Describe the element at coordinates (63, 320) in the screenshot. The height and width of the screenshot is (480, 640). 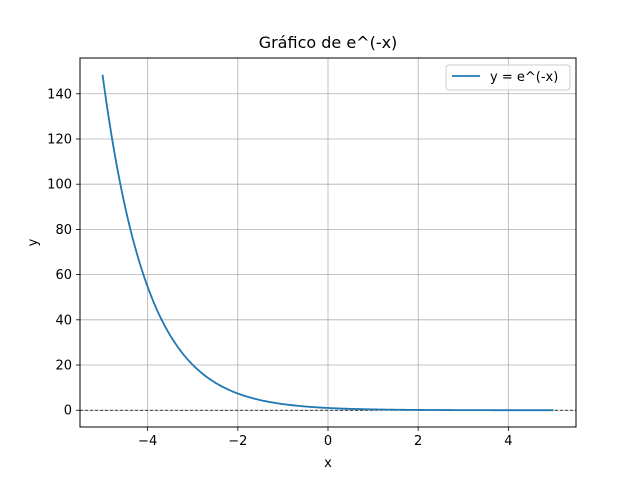
I see `y-tick-label: 40` at that location.